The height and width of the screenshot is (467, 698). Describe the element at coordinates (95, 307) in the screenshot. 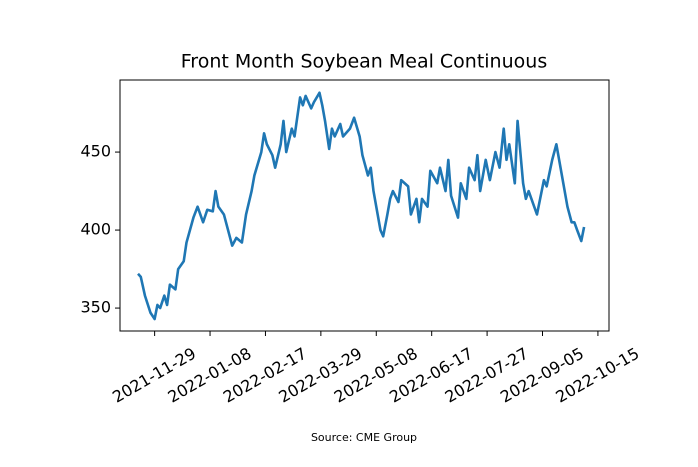

I see `y-tick-label: 350` at that location.